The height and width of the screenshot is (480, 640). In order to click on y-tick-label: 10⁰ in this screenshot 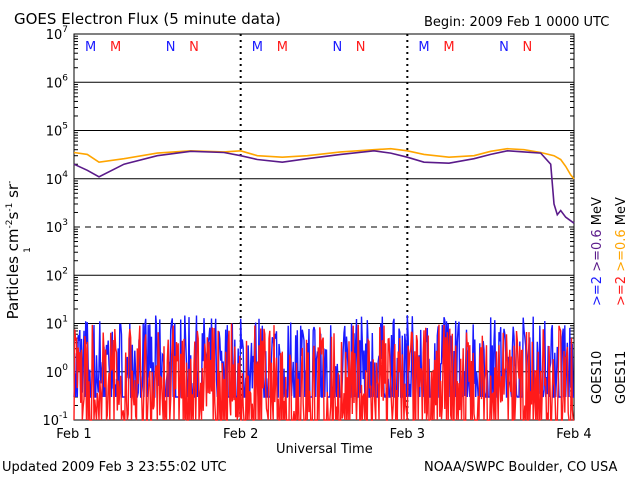, I will do `click(57, 372)`.